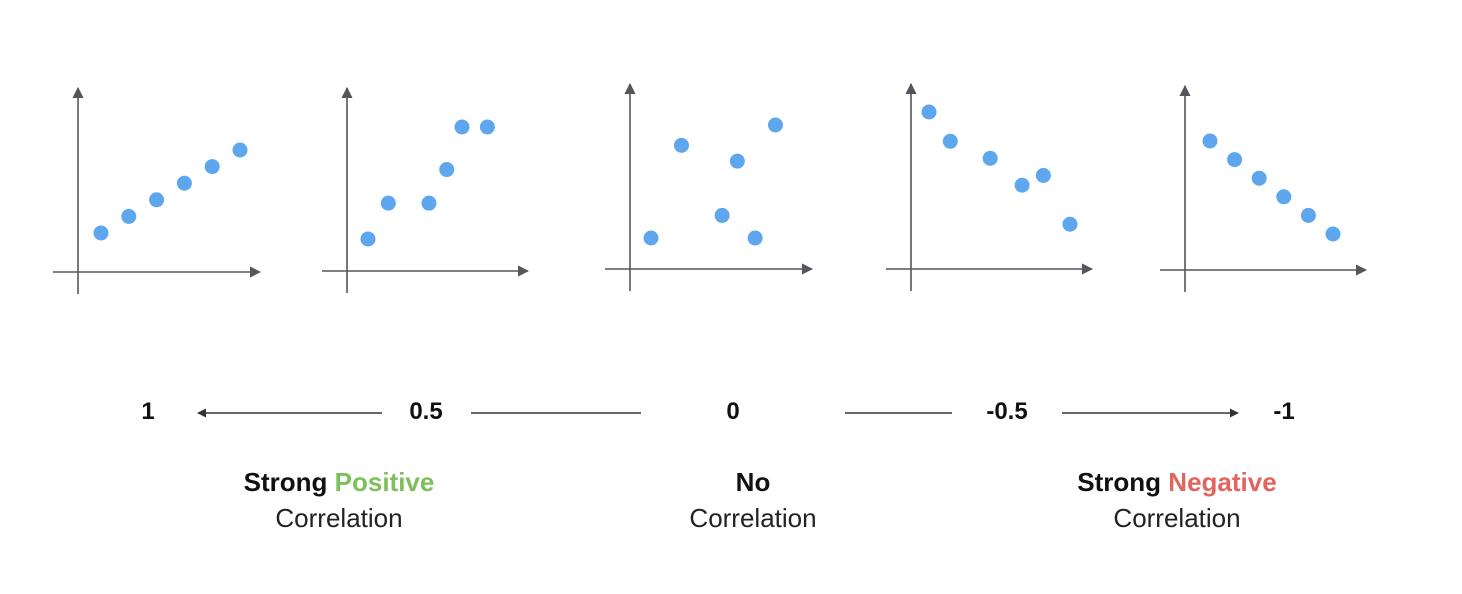 The image size is (1462, 594). What do you see at coordinates (1176, 502) in the screenshot?
I see `caption-strong-negative: Strong Negative Correlation` at bounding box center [1176, 502].